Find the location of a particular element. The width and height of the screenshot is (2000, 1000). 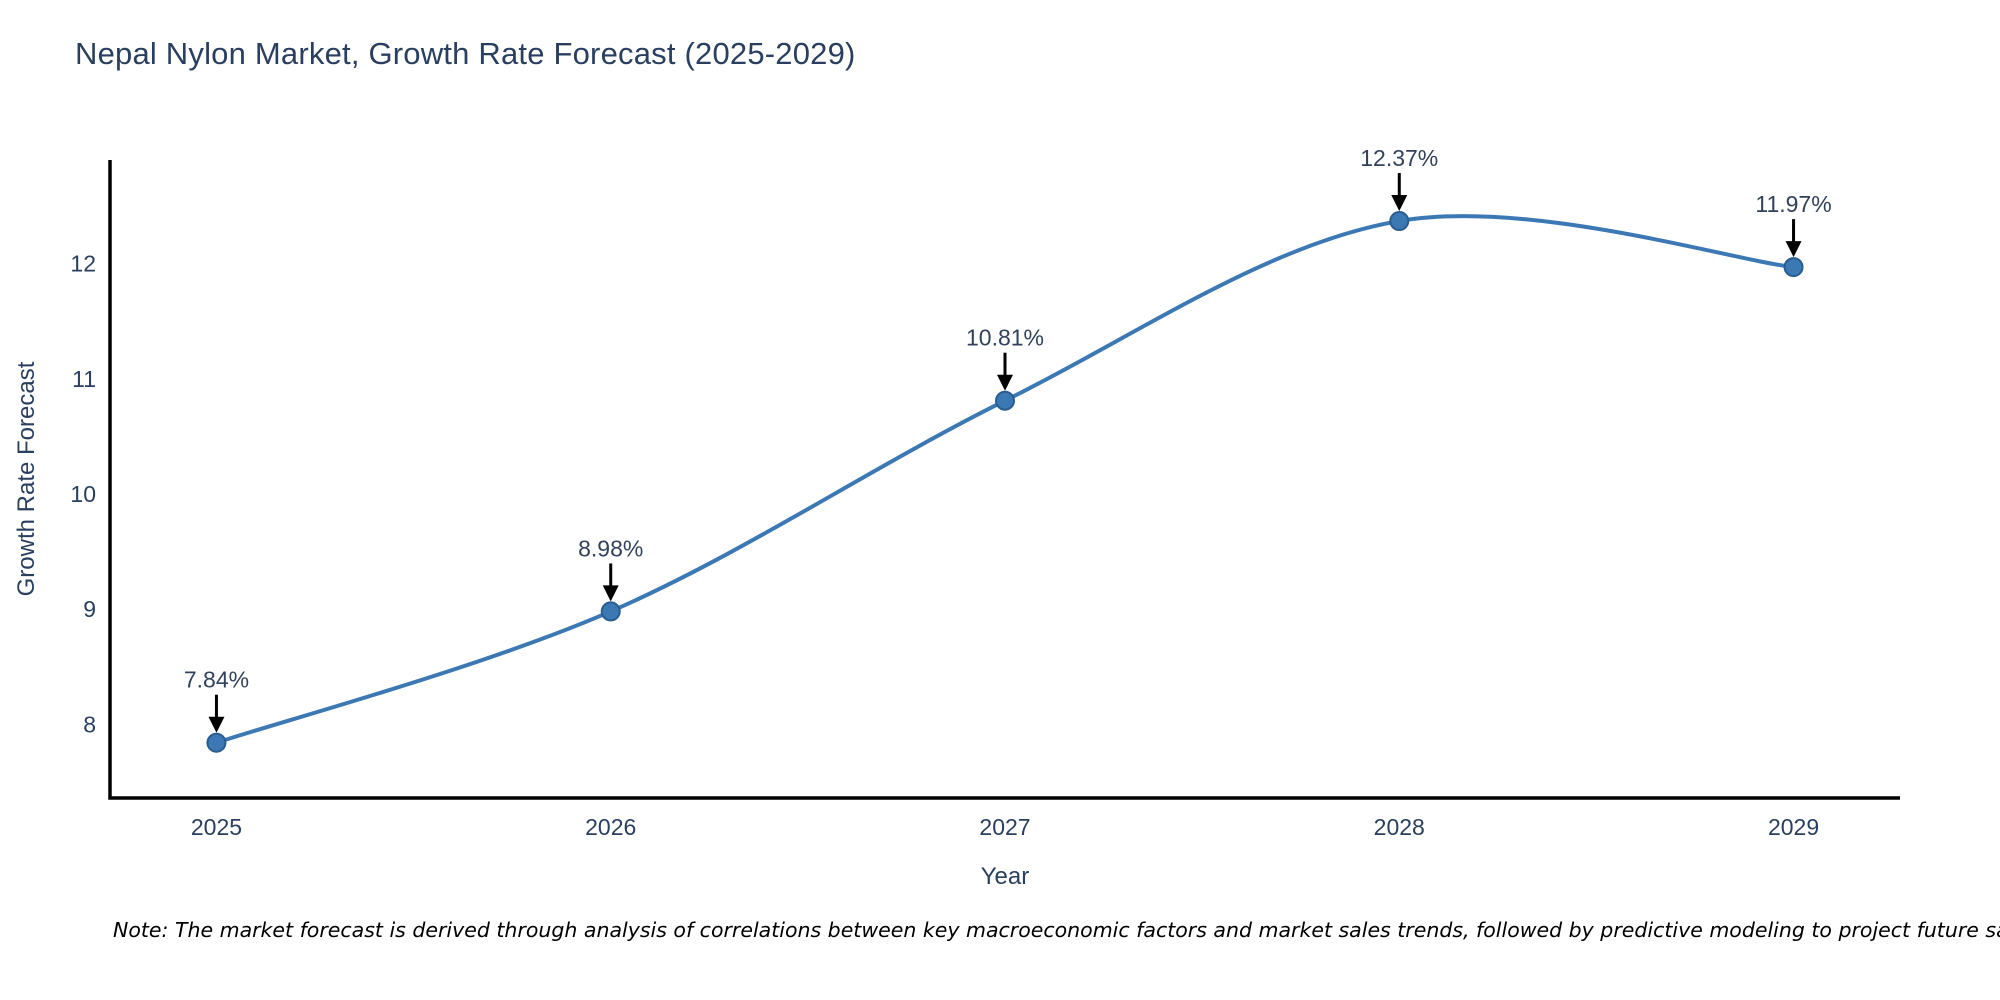

x-axis-title: Year is located at coordinates (1005, 876).